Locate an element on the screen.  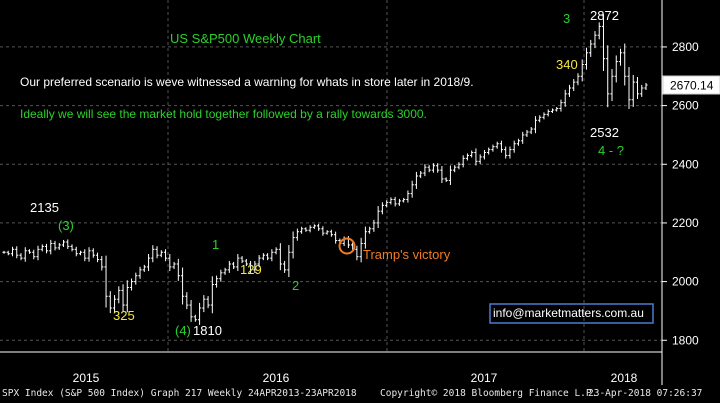
label-1810: 1810 is located at coordinates (207, 330).